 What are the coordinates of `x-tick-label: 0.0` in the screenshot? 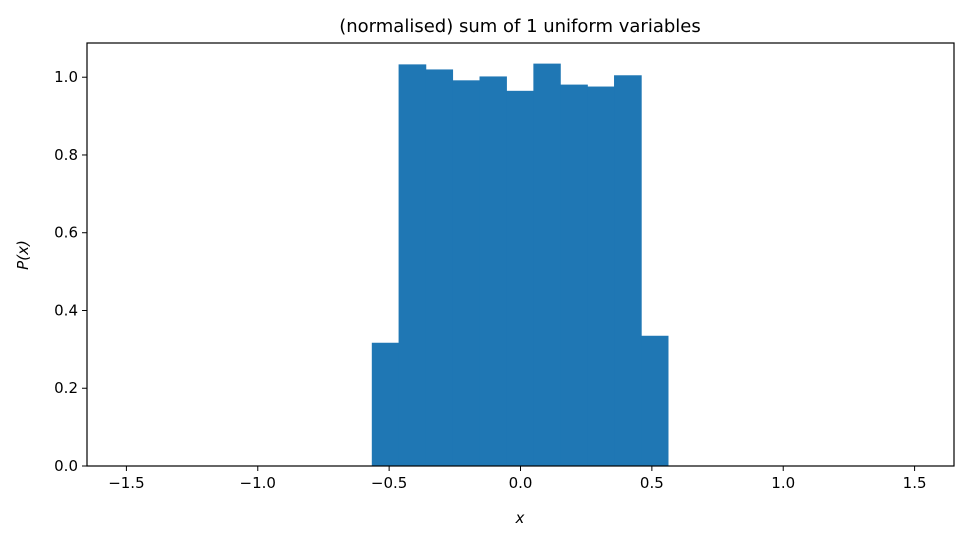 It's located at (521, 483).